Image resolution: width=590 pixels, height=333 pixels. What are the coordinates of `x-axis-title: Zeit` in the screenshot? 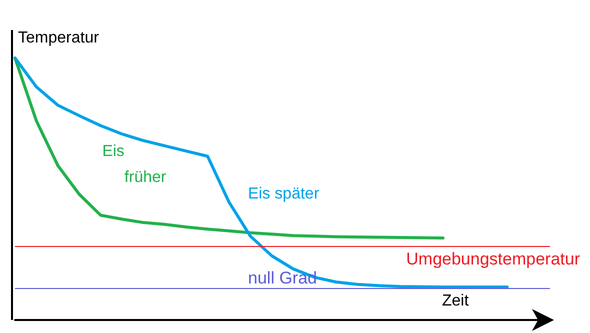 It's located at (456, 301).